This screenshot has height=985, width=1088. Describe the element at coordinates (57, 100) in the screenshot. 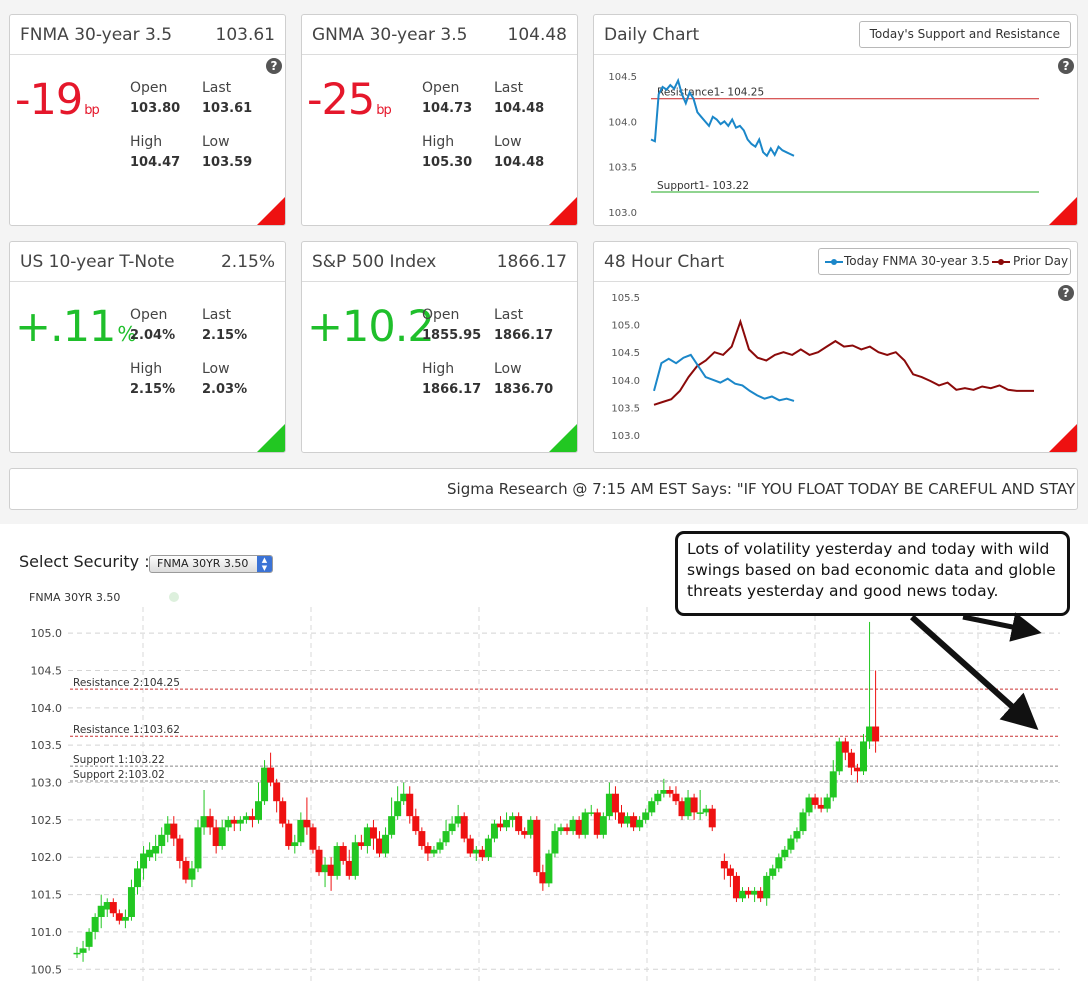

I see `change-value: -19 bp` at that location.